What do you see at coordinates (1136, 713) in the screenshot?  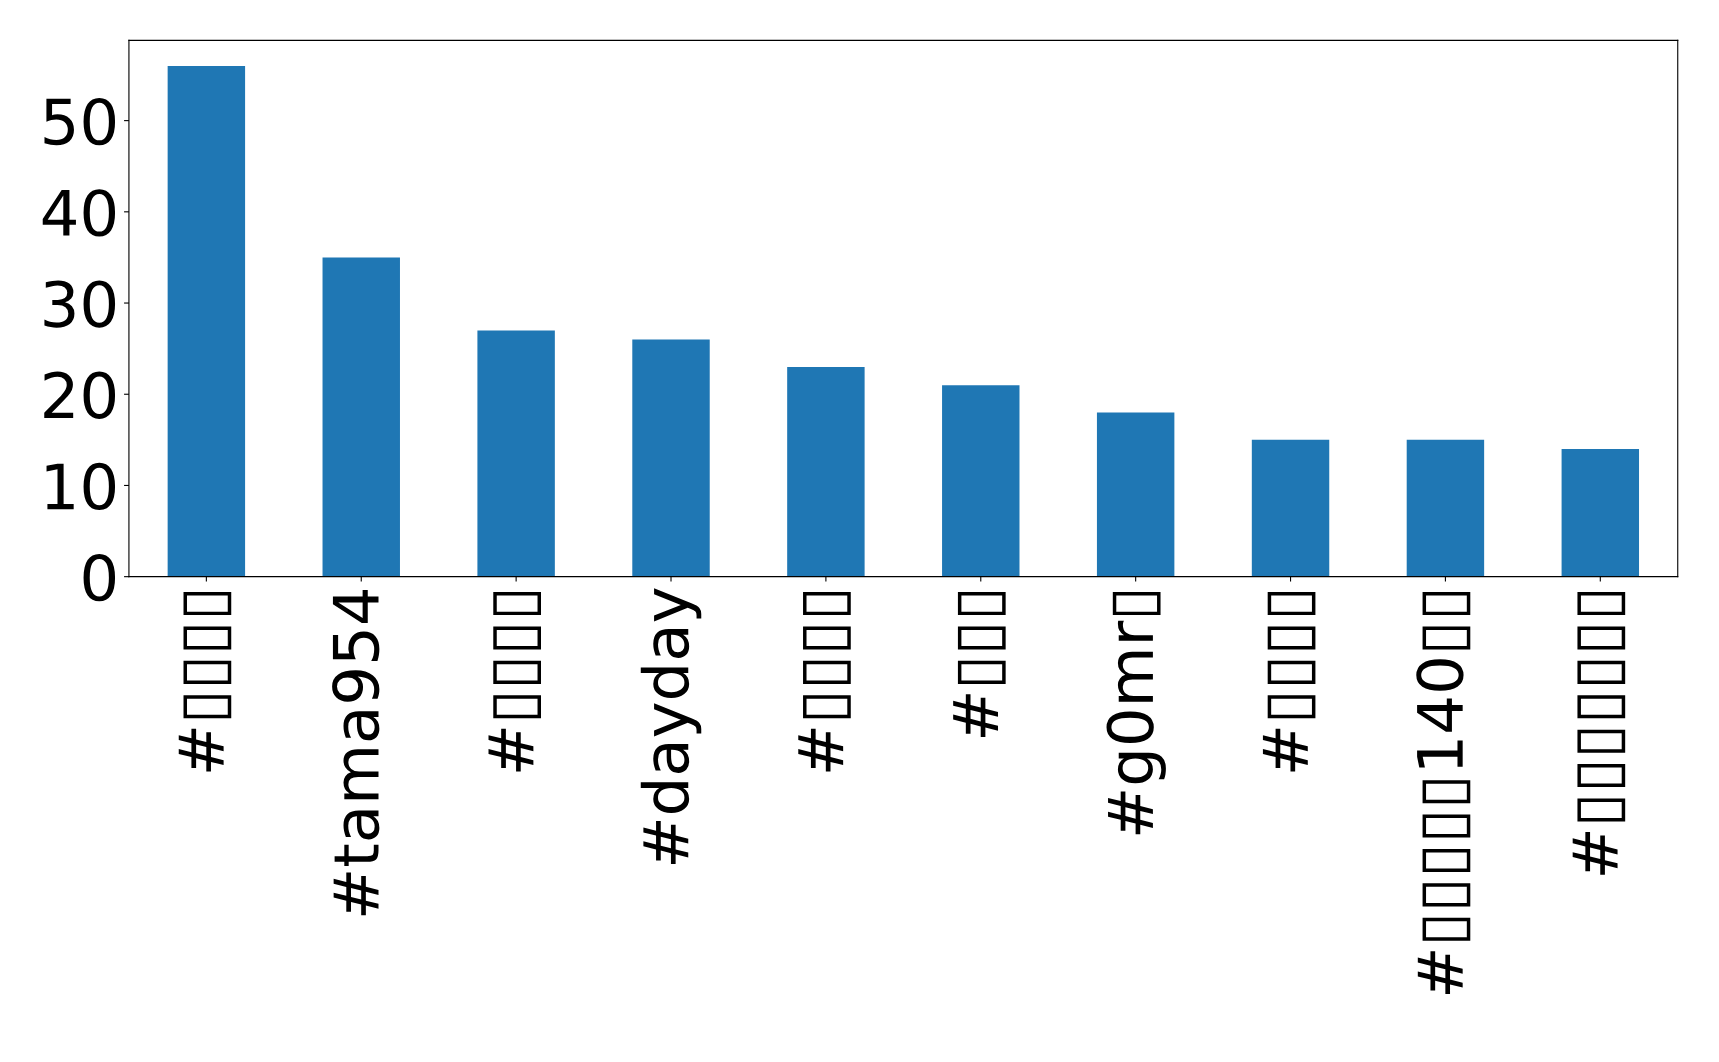 I see `x-tick-label: #g0mr▯` at bounding box center [1136, 713].